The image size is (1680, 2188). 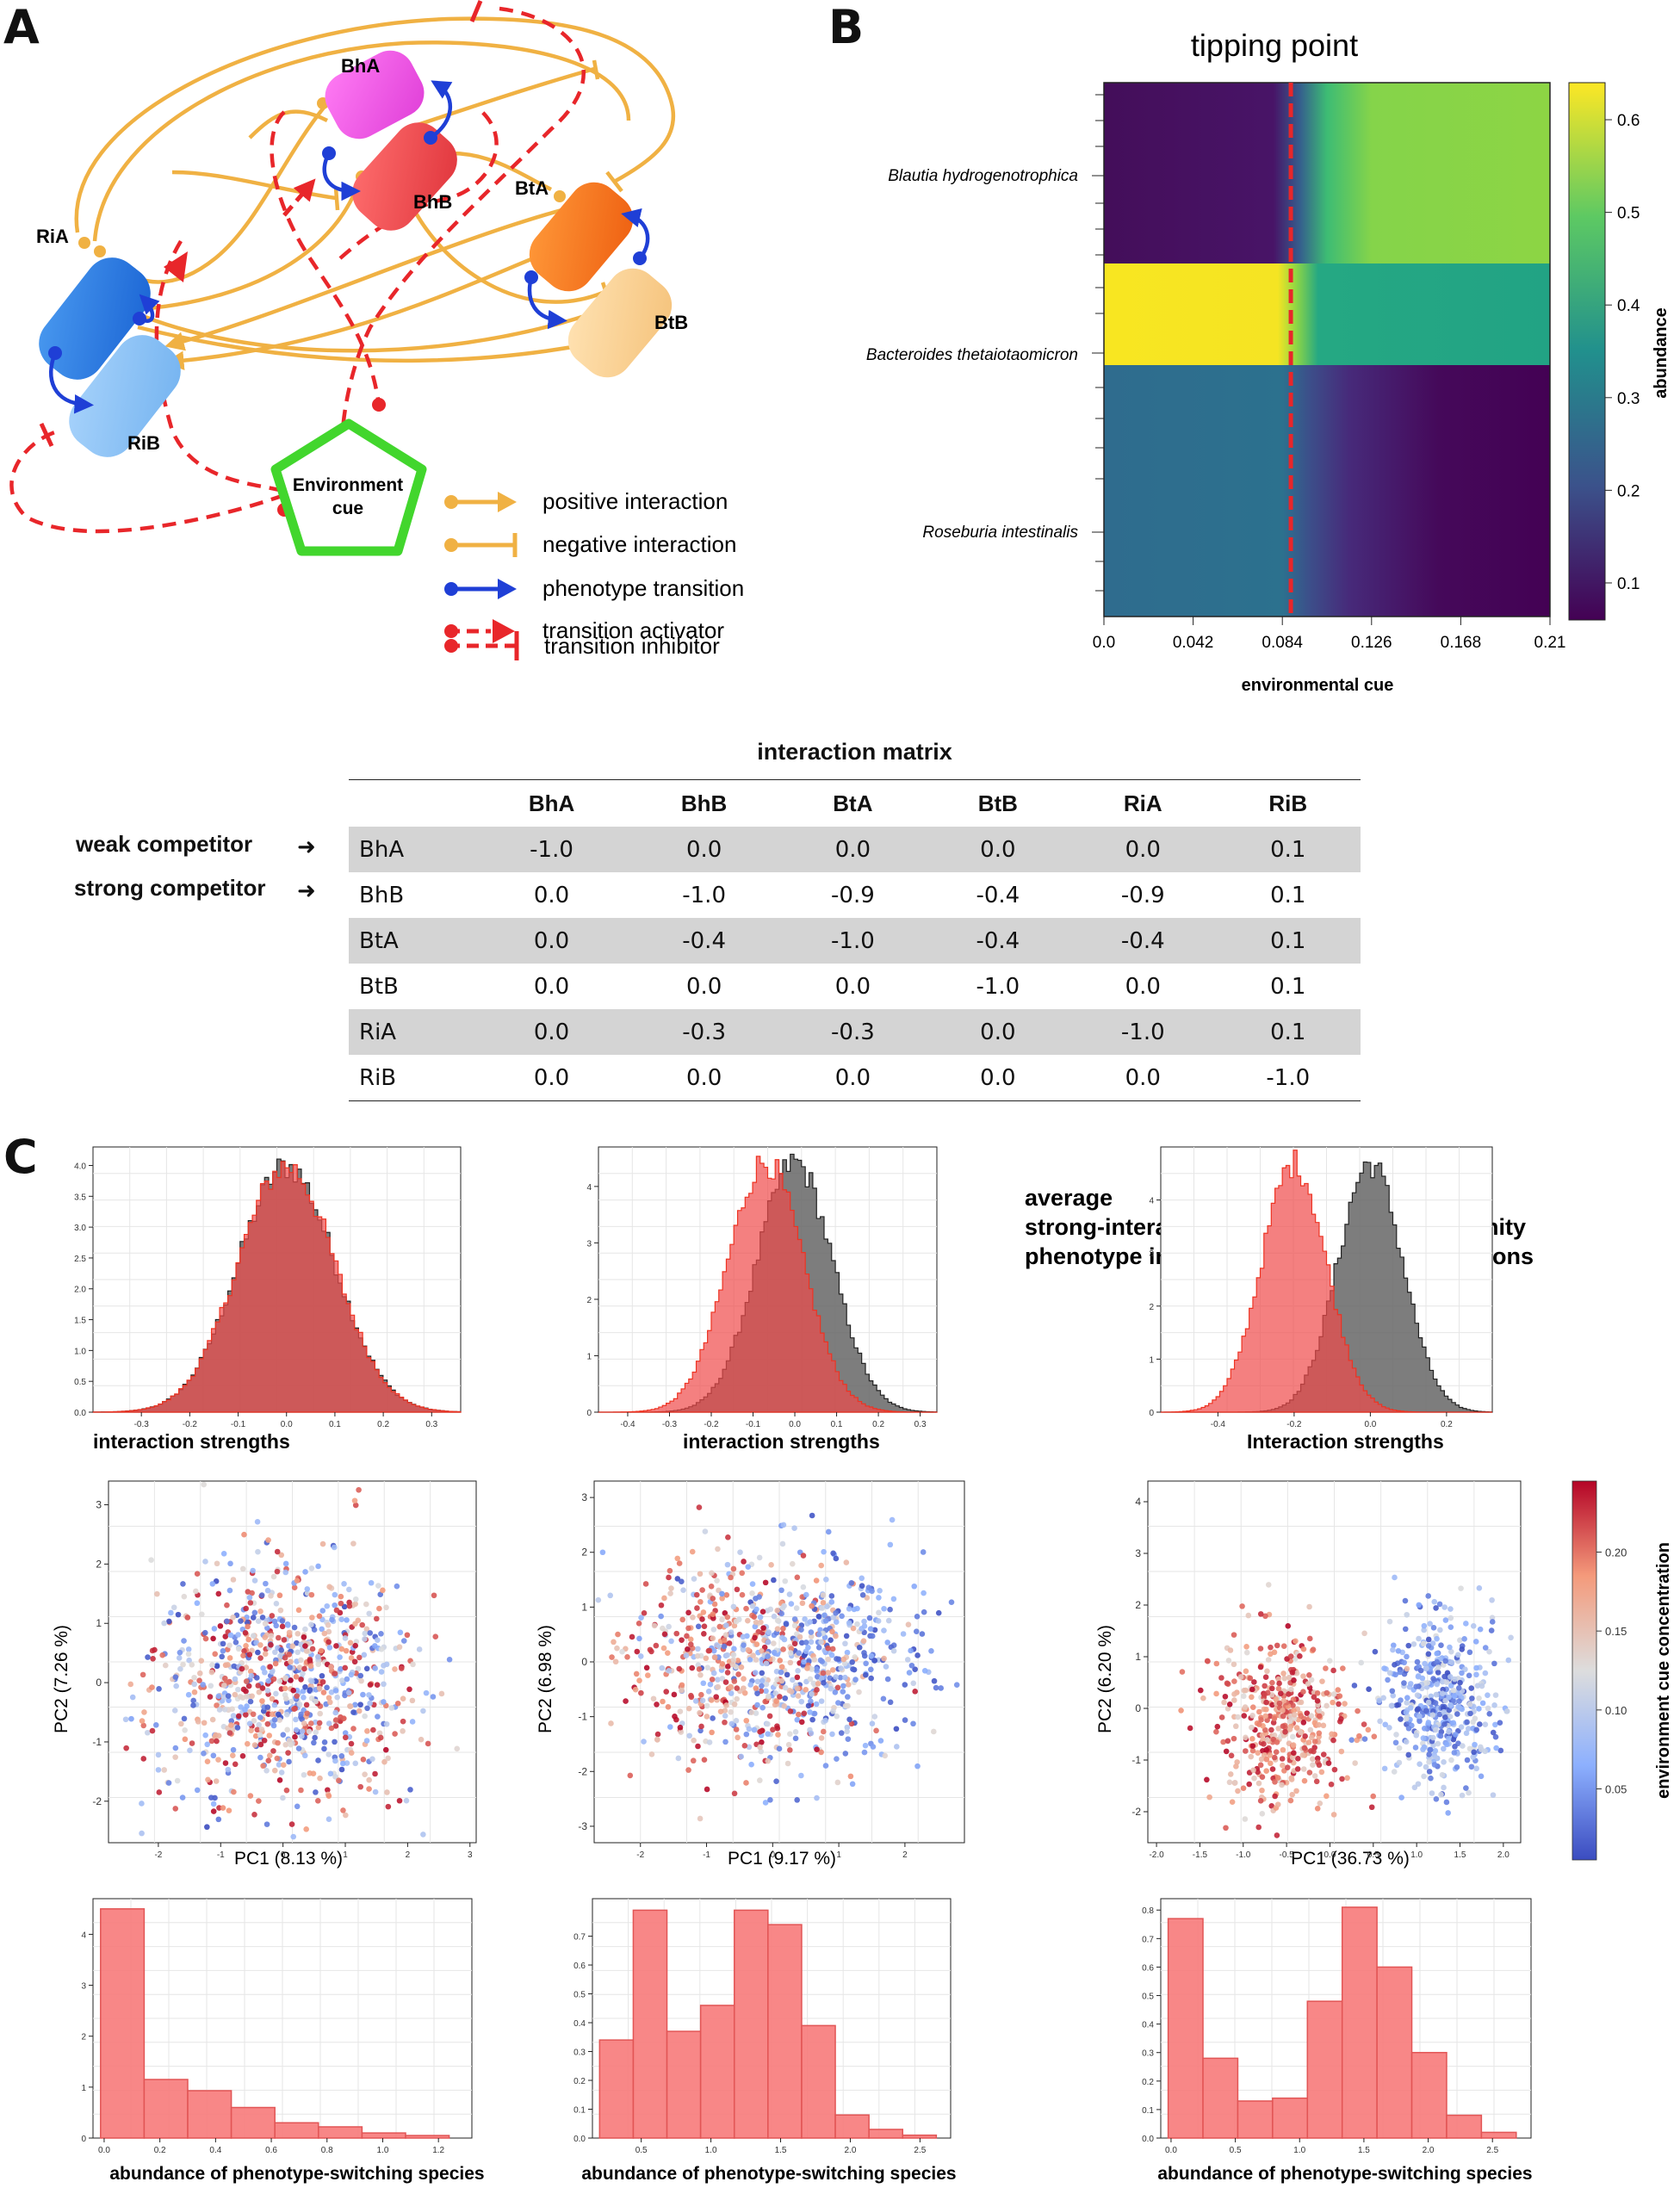 I want to click on pca3-xtick-label: -0.5, so click(x=1287, y=1855).